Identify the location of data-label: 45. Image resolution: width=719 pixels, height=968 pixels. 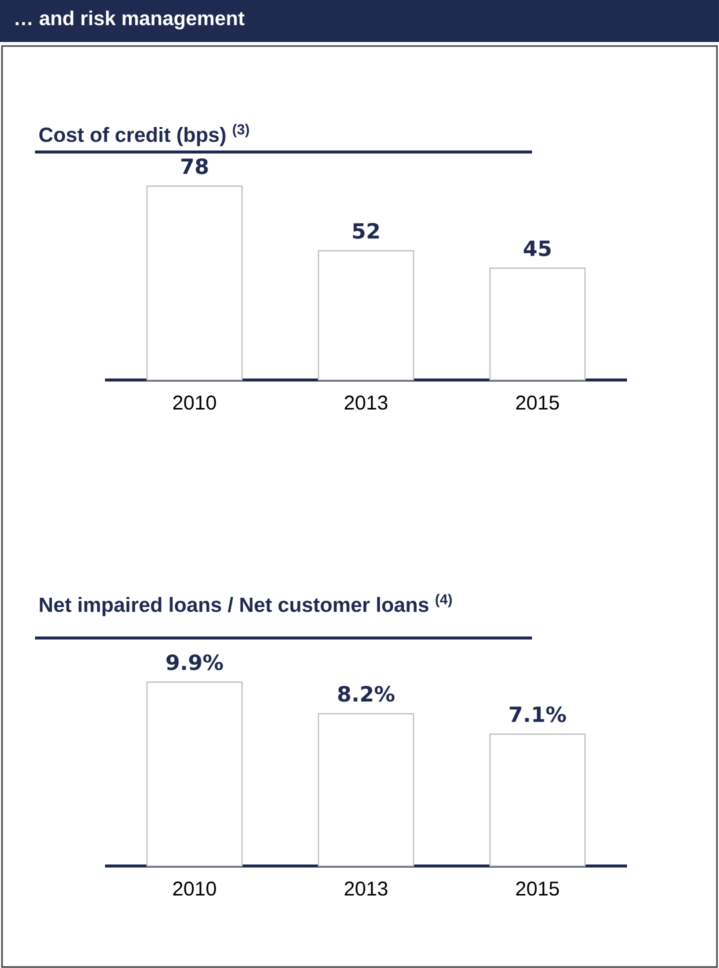
(537, 248).